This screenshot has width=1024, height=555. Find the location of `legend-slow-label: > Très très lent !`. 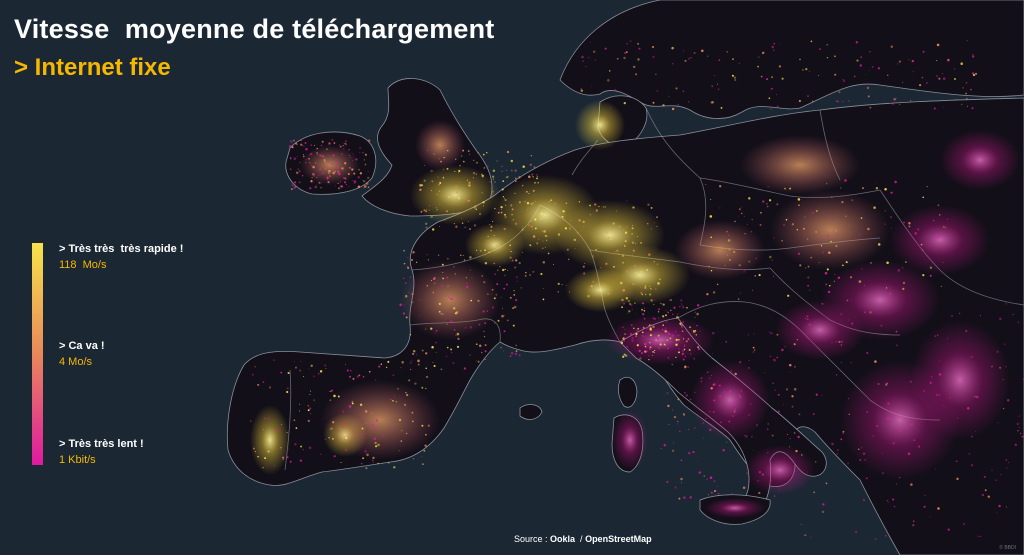

legend-slow-label: > Très très lent ! is located at coordinates (101, 444).